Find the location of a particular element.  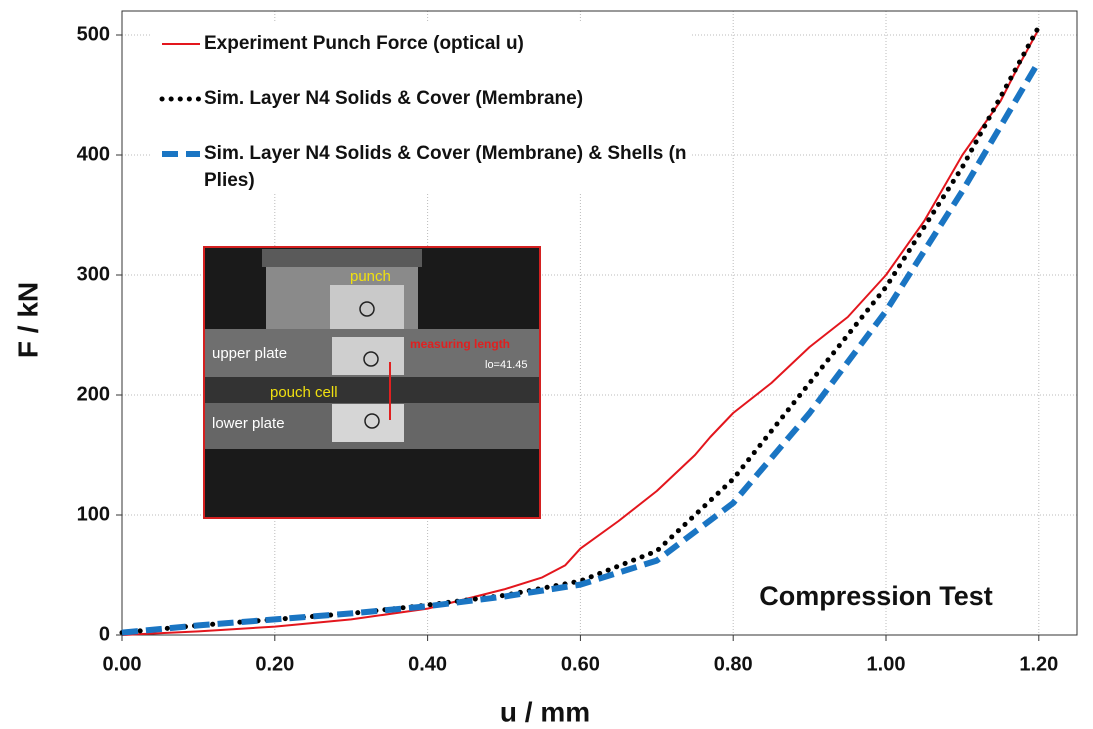

y-tick-label: 400 is located at coordinates (93, 154).